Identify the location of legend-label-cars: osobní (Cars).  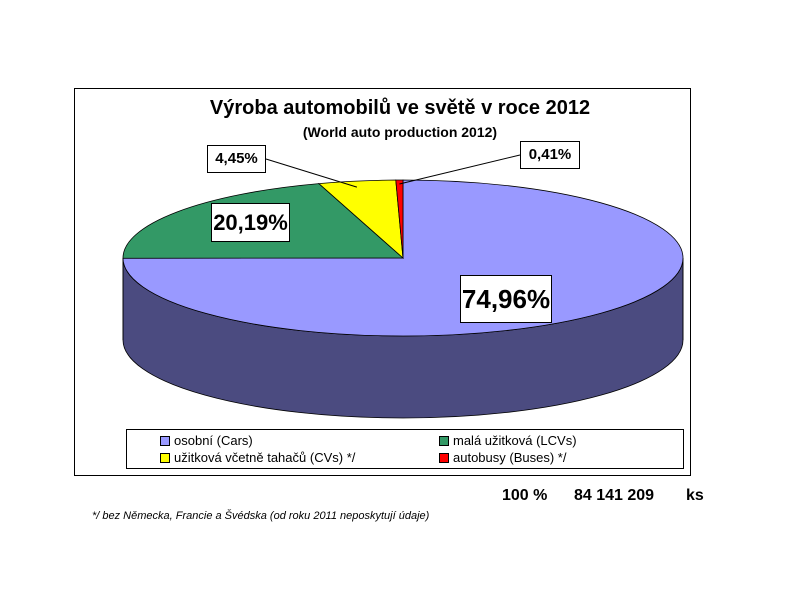
(213, 440).